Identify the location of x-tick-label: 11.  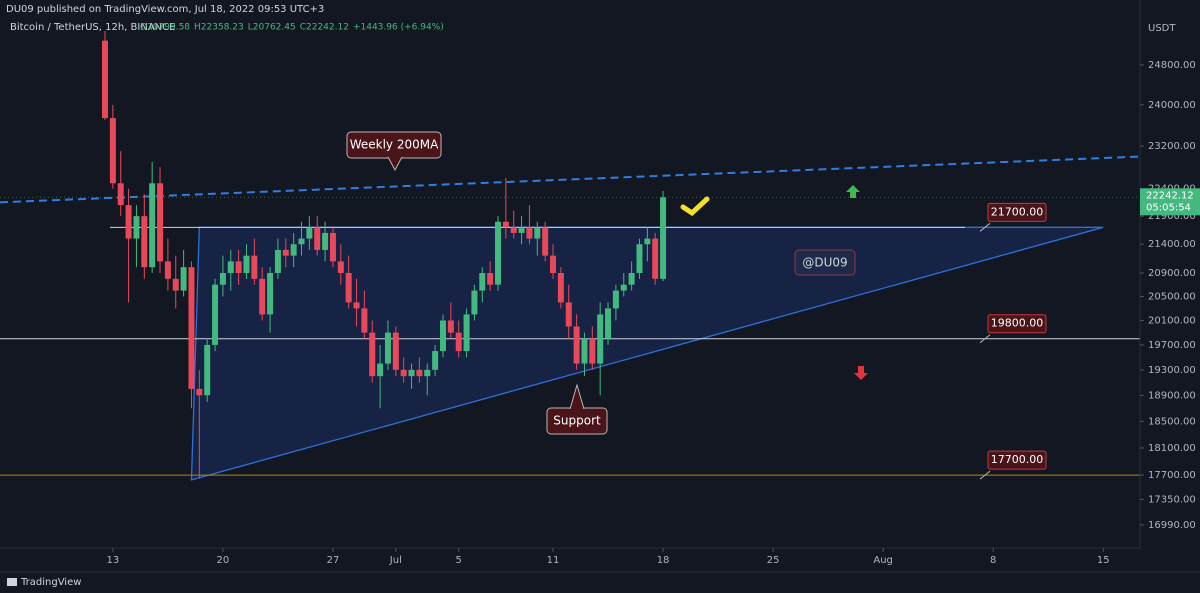
(553, 560).